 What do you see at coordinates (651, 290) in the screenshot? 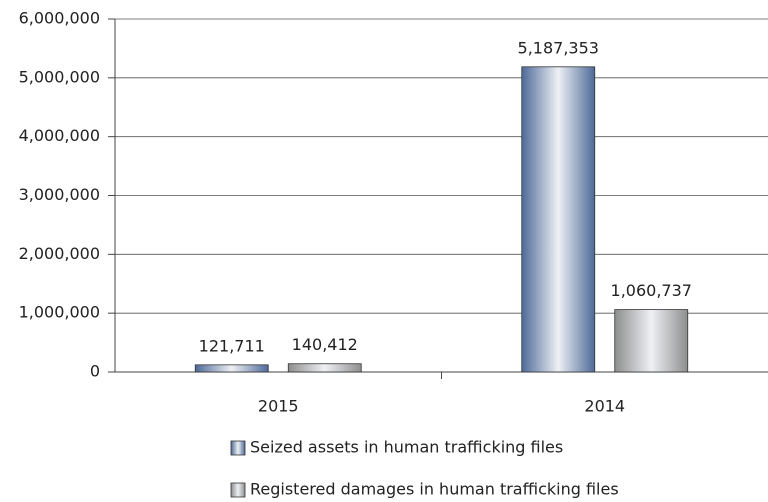
I see `value-label: 1,060,737` at bounding box center [651, 290].